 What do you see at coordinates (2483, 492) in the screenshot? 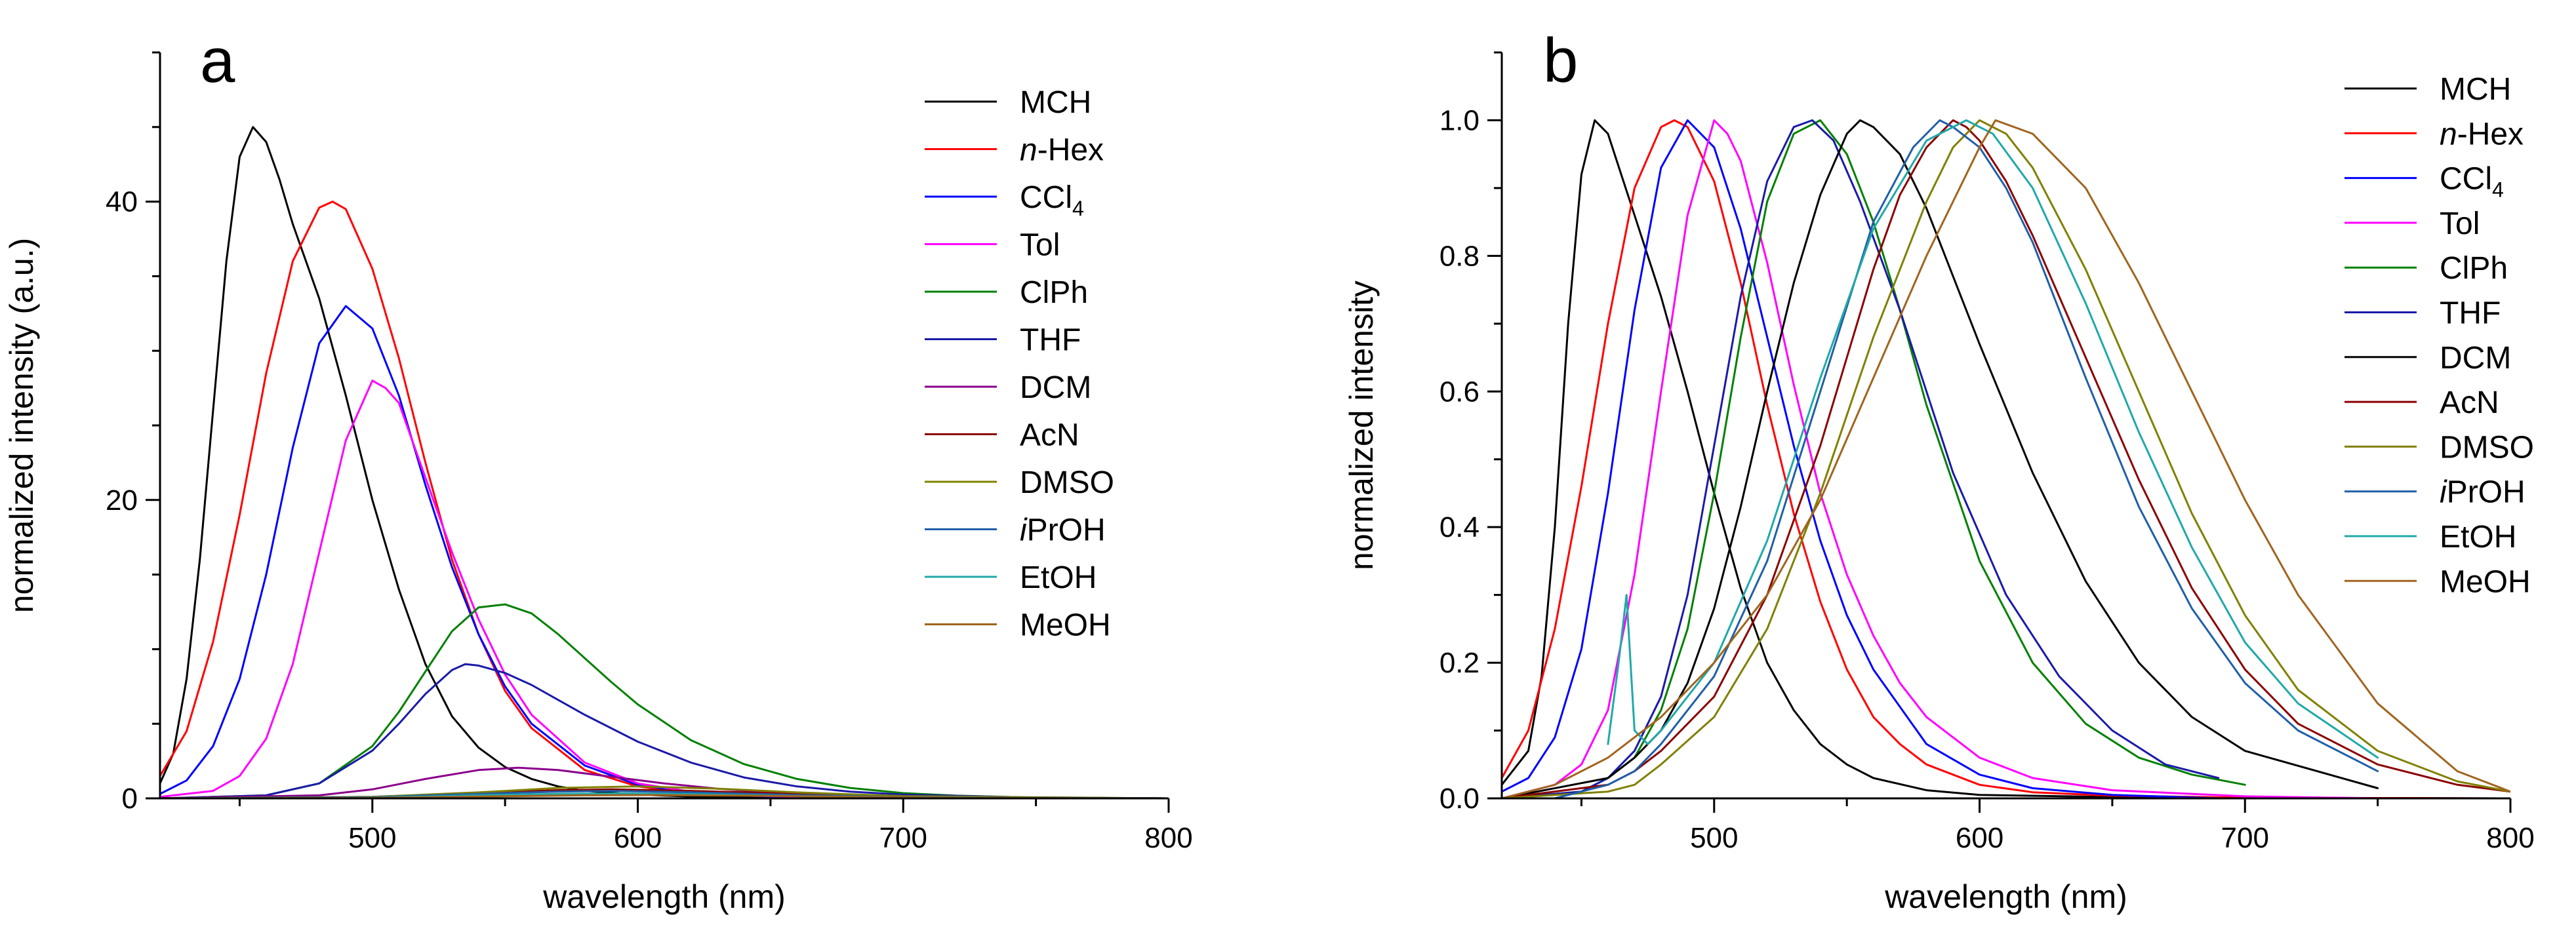
I see `panel-b-legend-label: iPrOH` at bounding box center [2483, 492].